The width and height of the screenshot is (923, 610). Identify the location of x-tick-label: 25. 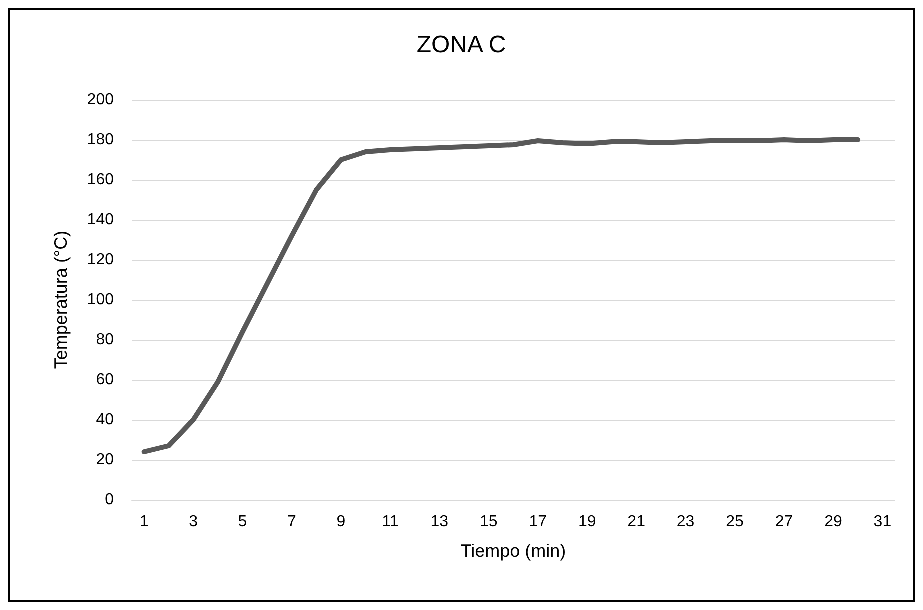
(735, 522).